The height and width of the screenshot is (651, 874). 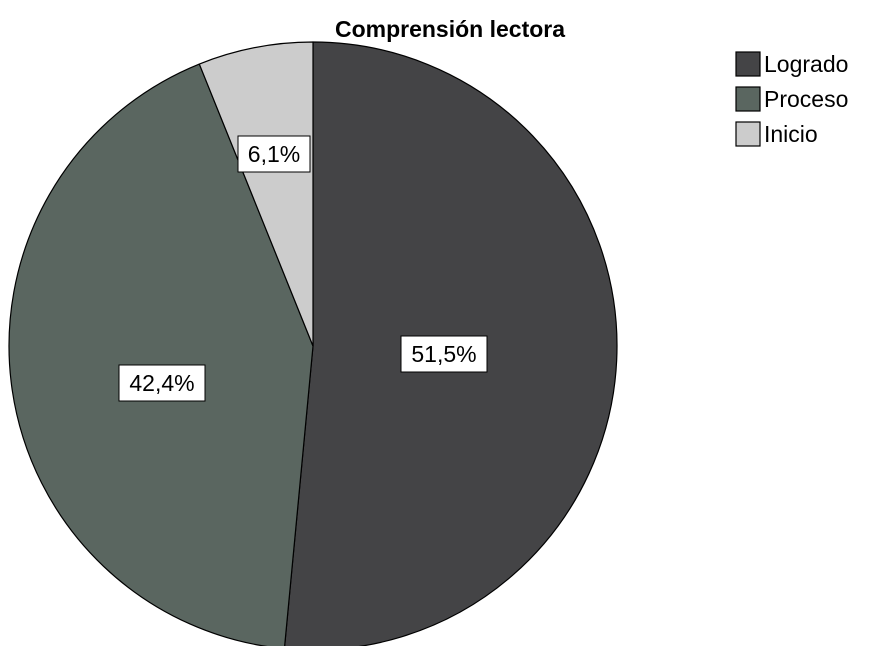 I want to click on chart-legend: Logrado Proceso Inicio, so click(x=791, y=99).